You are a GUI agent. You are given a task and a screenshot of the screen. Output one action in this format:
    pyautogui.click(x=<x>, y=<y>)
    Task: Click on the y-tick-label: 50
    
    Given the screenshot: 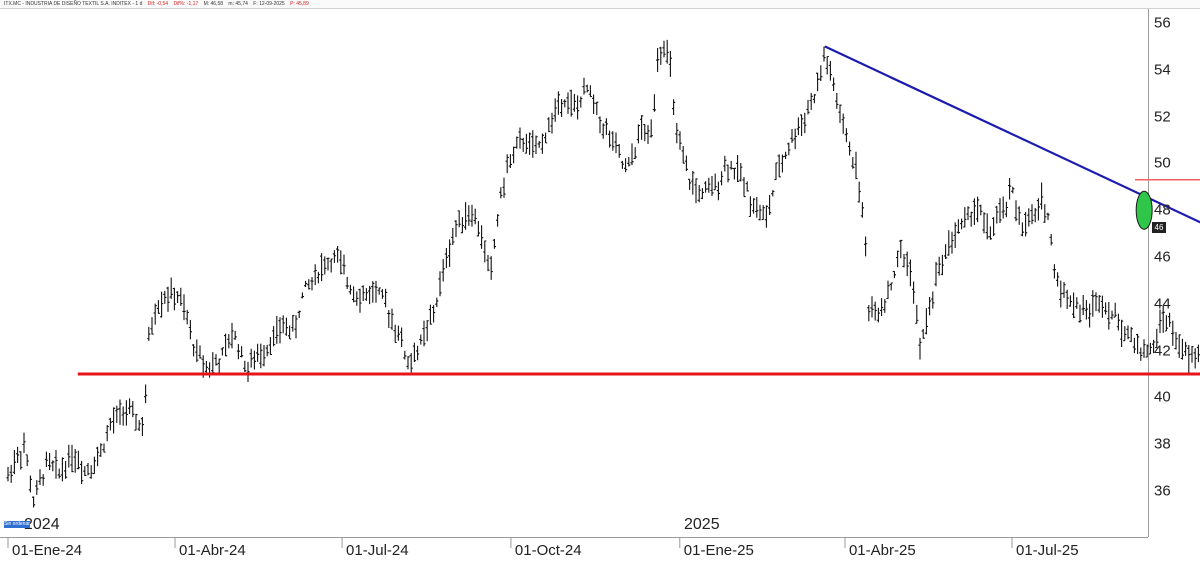 What is the action you would take?
    pyautogui.click(x=1162, y=163)
    